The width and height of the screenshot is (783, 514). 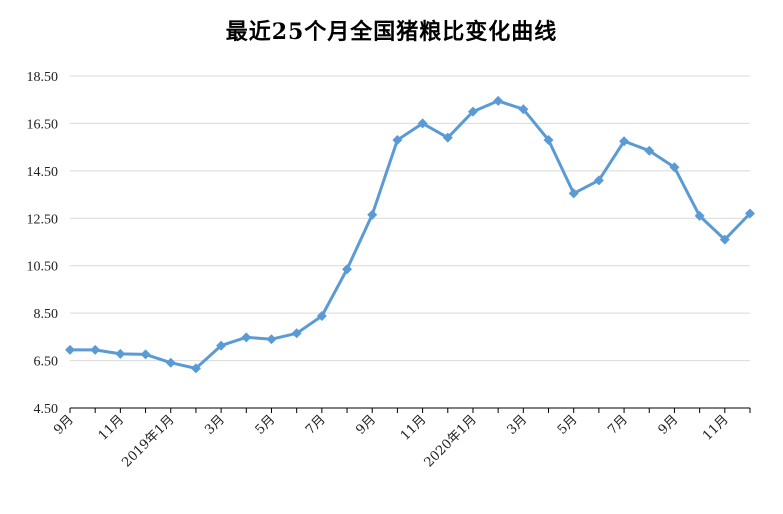 I want to click on y-tick-label: 16.50, so click(x=43, y=124).